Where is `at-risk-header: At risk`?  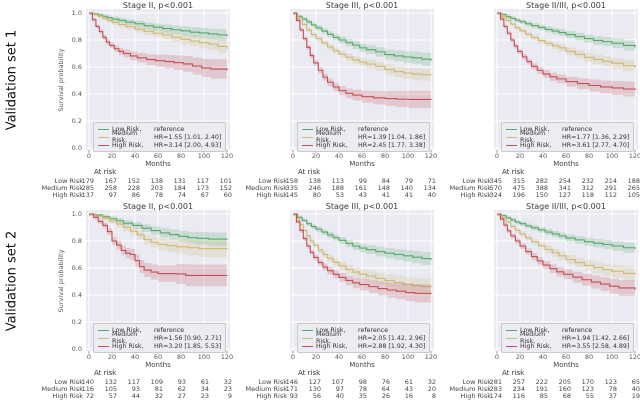 at-risk-header: At risk is located at coordinates (105, 373).